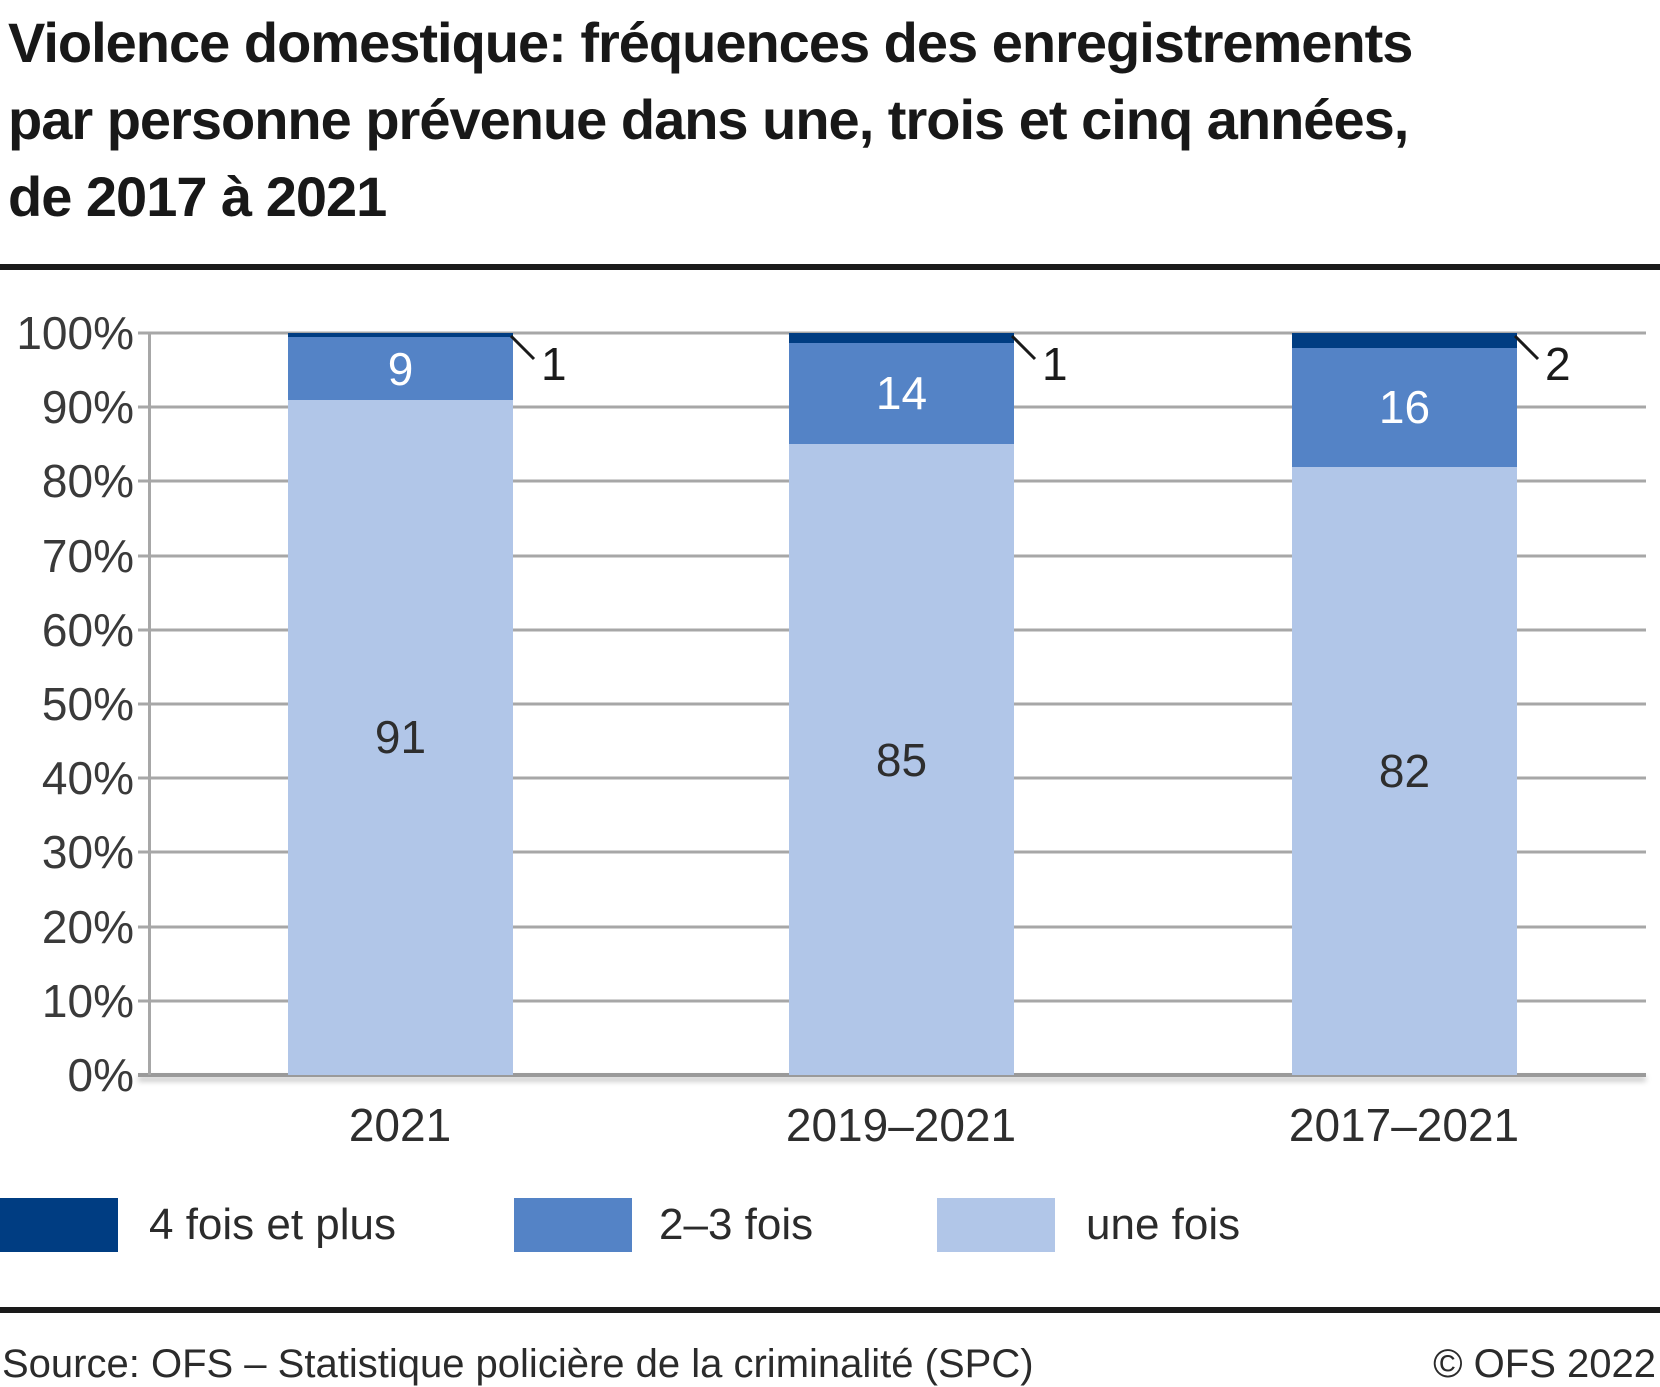 This screenshot has height=1387, width=1660. What do you see at coordinates (87, 1000) in the screenshot?
I see `y-axis-tick-label: 10%` at bounding box center [87, 1000].